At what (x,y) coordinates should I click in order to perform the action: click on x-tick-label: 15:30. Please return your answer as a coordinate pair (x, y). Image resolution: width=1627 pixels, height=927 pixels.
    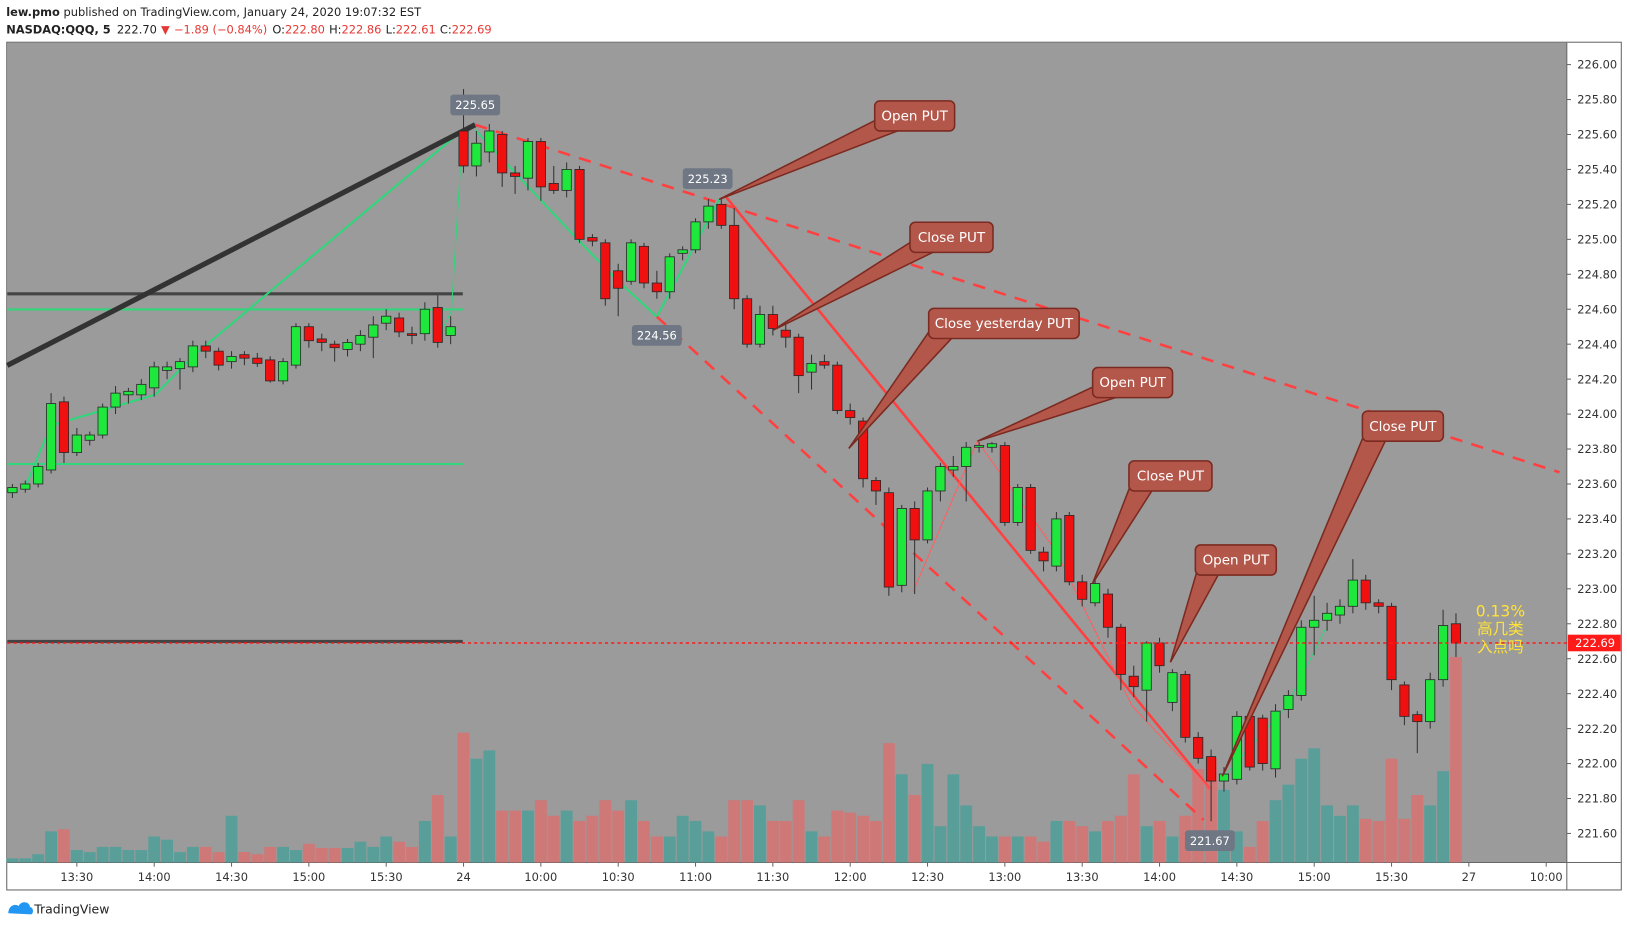
    Looking at the image, I should click on (386, 877).